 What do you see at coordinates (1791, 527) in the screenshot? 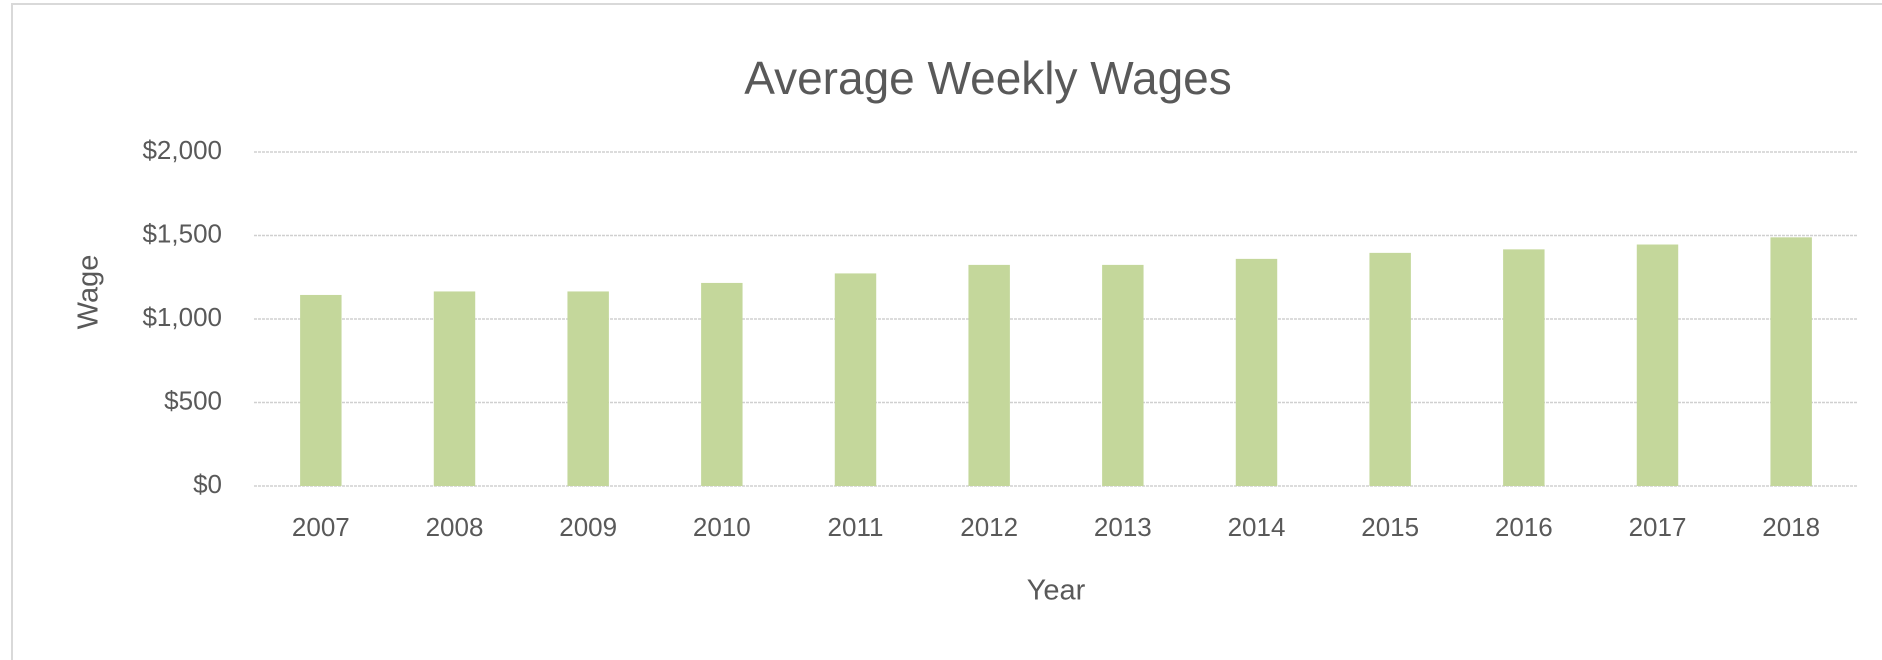
I see `x-tick-label: 2018` at bounding box center [1791, 527].